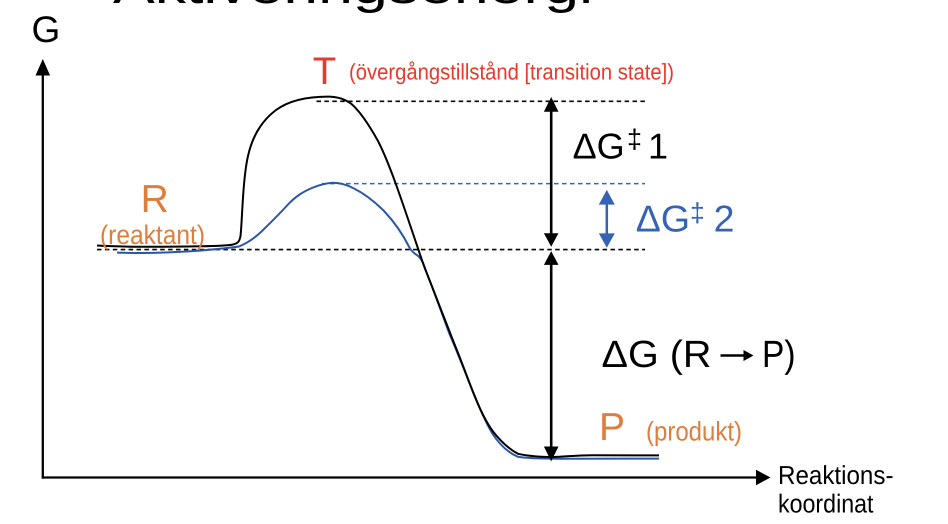 This screenshot has height=524, width=948. What do you see at coordinates (152, 235) in the screenshot?
I see `svg-text: (reaktant)` at bounding box center [152, 235].